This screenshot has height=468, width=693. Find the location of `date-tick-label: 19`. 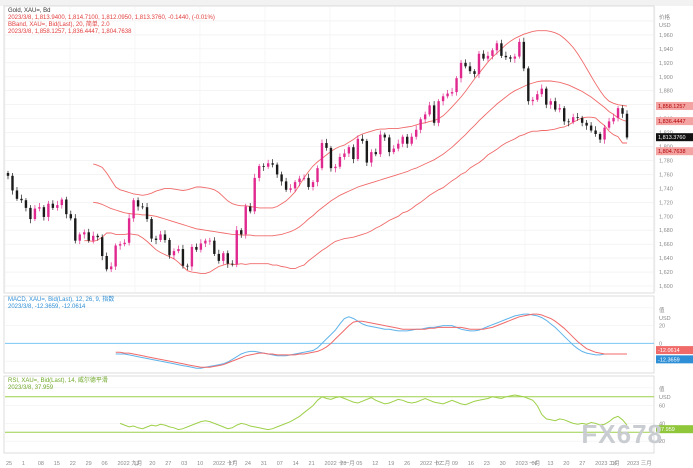

date-tick-label: 19 is located at coordinates (391, 464).